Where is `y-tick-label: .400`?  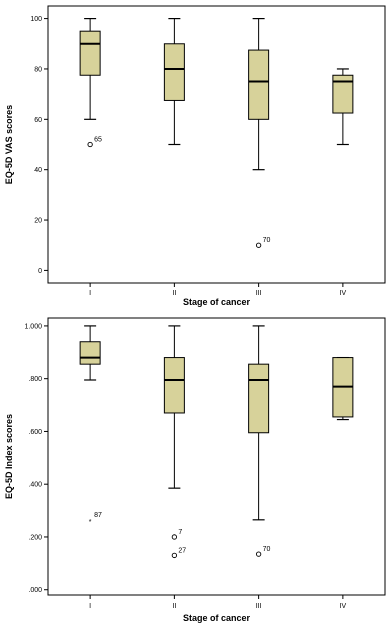
y-tick-label: .400 is located at coordinates (35, 485).